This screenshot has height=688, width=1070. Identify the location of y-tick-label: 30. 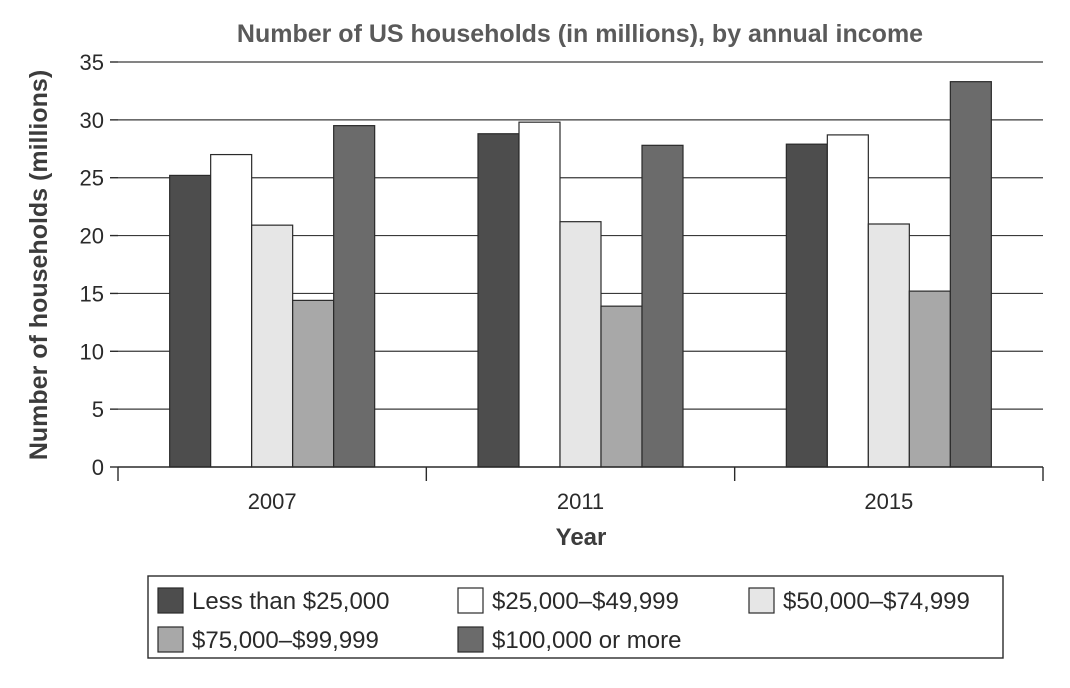
(92, 120).